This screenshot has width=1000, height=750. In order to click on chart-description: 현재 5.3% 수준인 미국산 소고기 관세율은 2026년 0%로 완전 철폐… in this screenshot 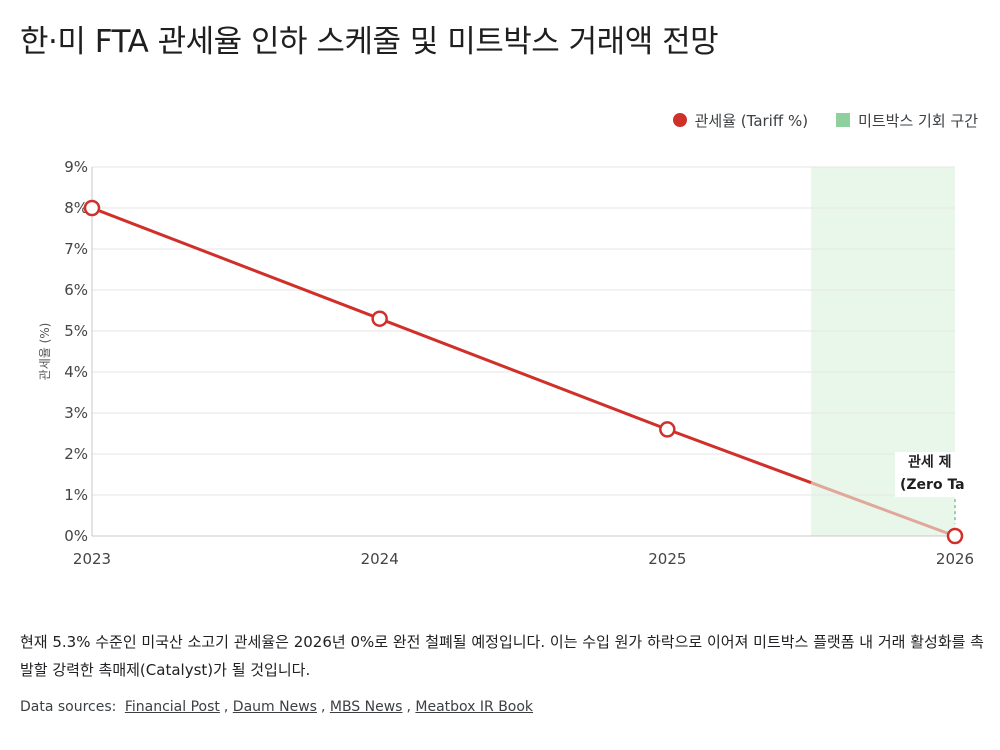, I will do `click(502, 656)`.